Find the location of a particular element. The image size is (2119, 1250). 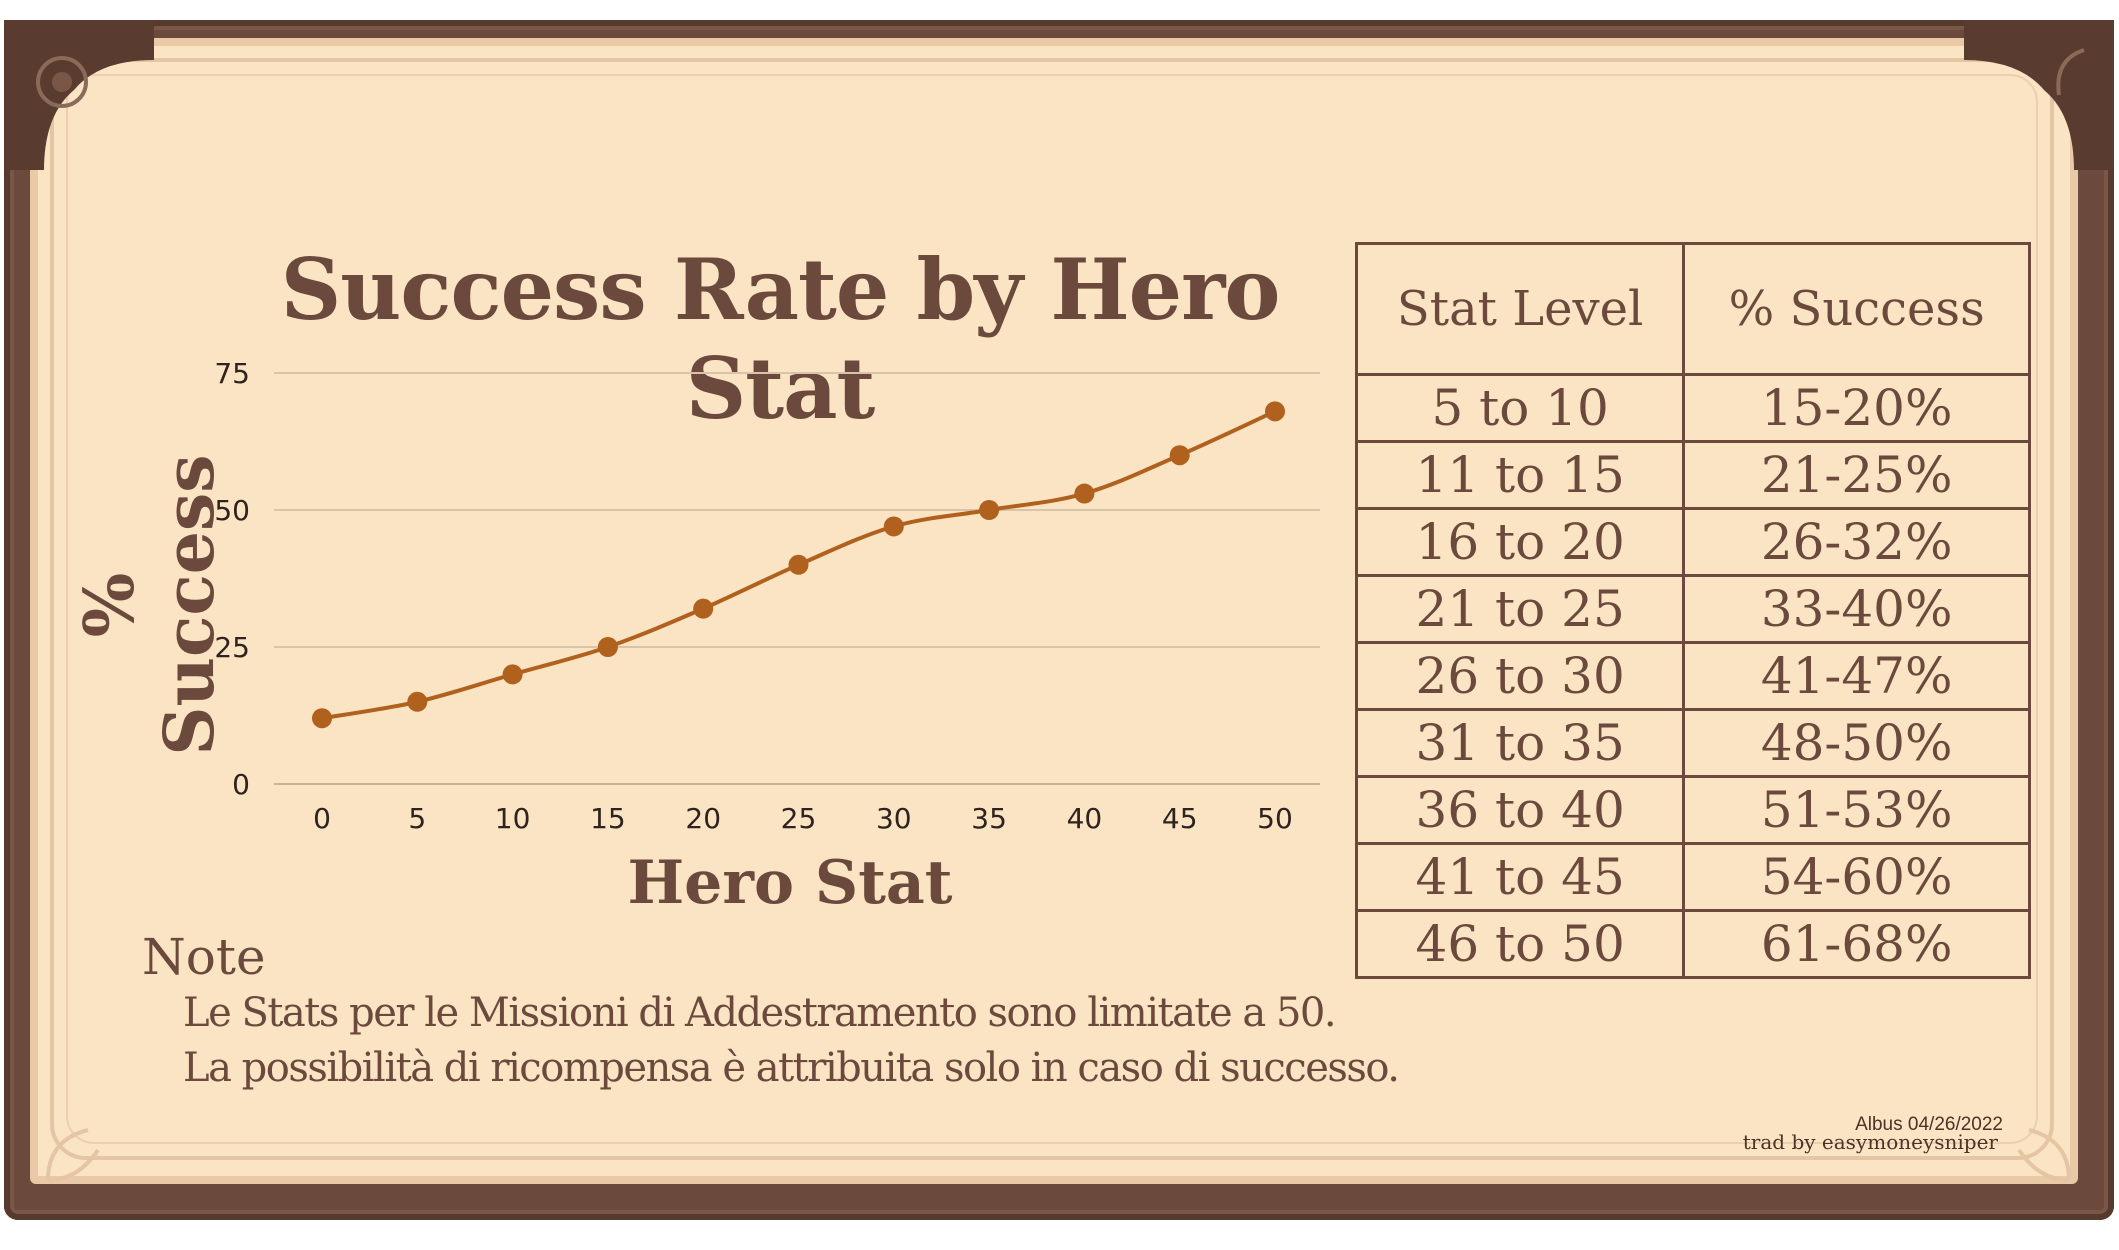

cell-stat-level: 5 to 10 is located at coordinates (1520, 408).